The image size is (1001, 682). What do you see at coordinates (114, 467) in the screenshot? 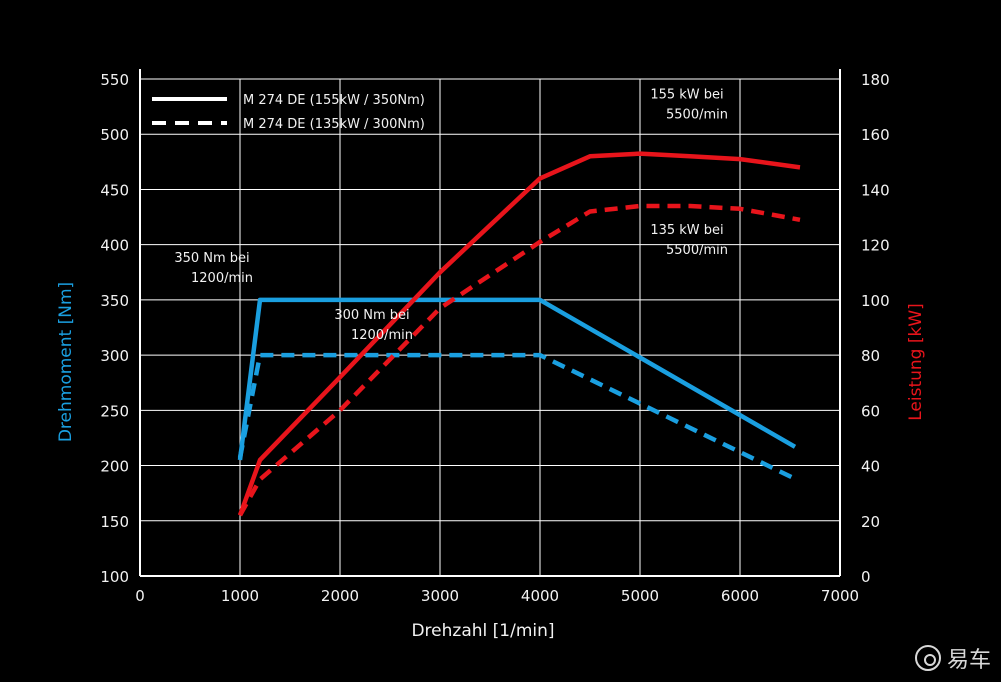
I see `y-left-tick-label: 200` at bounding box center [114, 467].